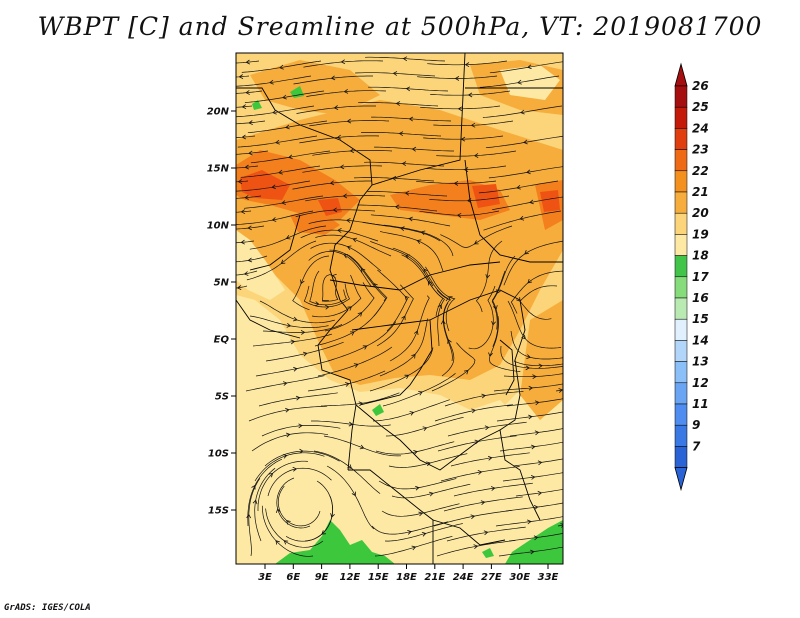 The image size is (800, 618). What do you see at coordinates (378, 577) in the screenshot?
I see `lon-label: 15E` at bounding box center [378, 577].